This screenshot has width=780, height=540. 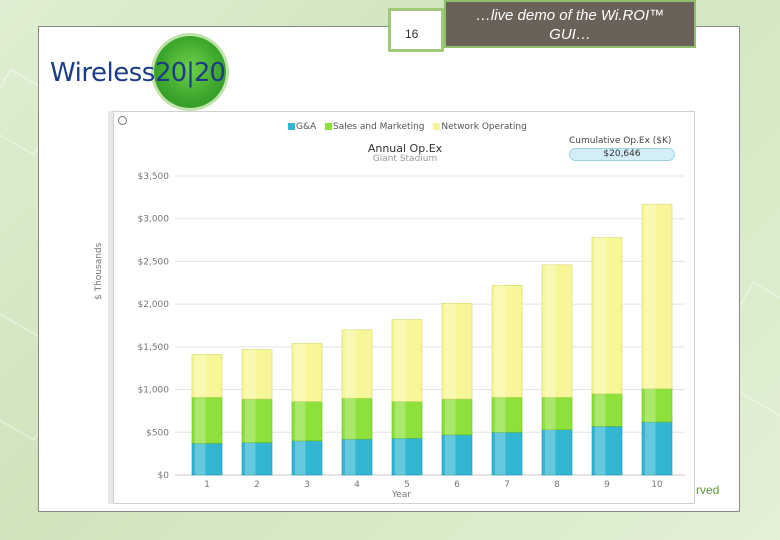 I want to click on cumulative-opex-value: $20,646, so click(x=622, y=154).